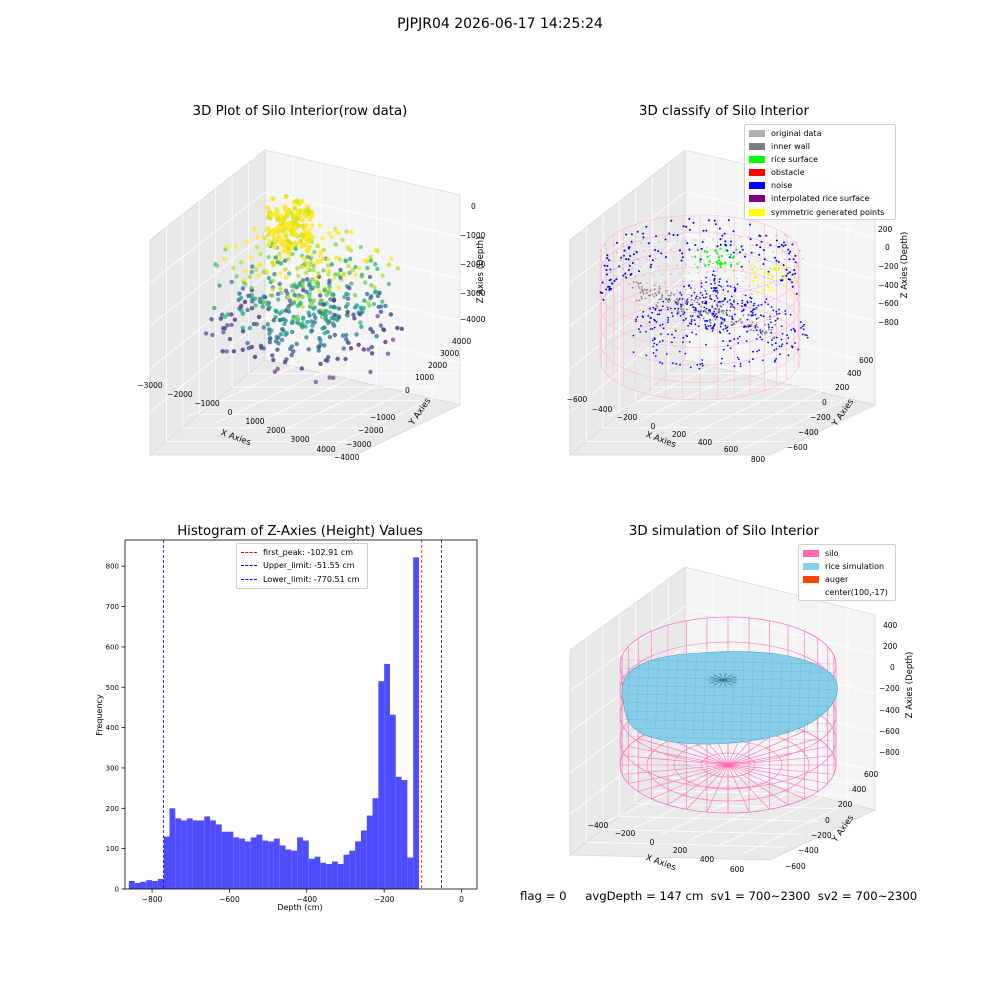  I want to click on symmetric-point, so click(754, 267).